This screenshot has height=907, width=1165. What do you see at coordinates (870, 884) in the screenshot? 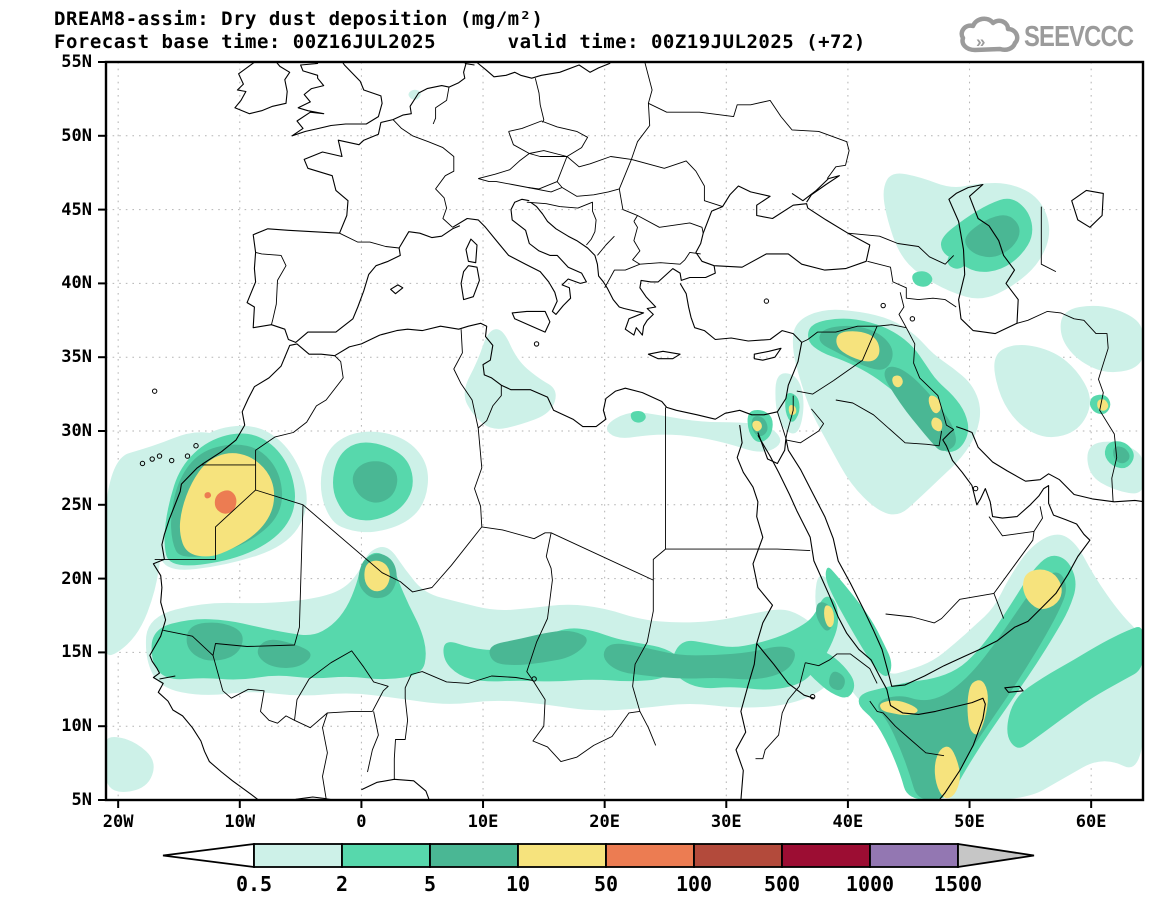
I see `legend-tick-label: 1000` at bounding box center [870, 884].